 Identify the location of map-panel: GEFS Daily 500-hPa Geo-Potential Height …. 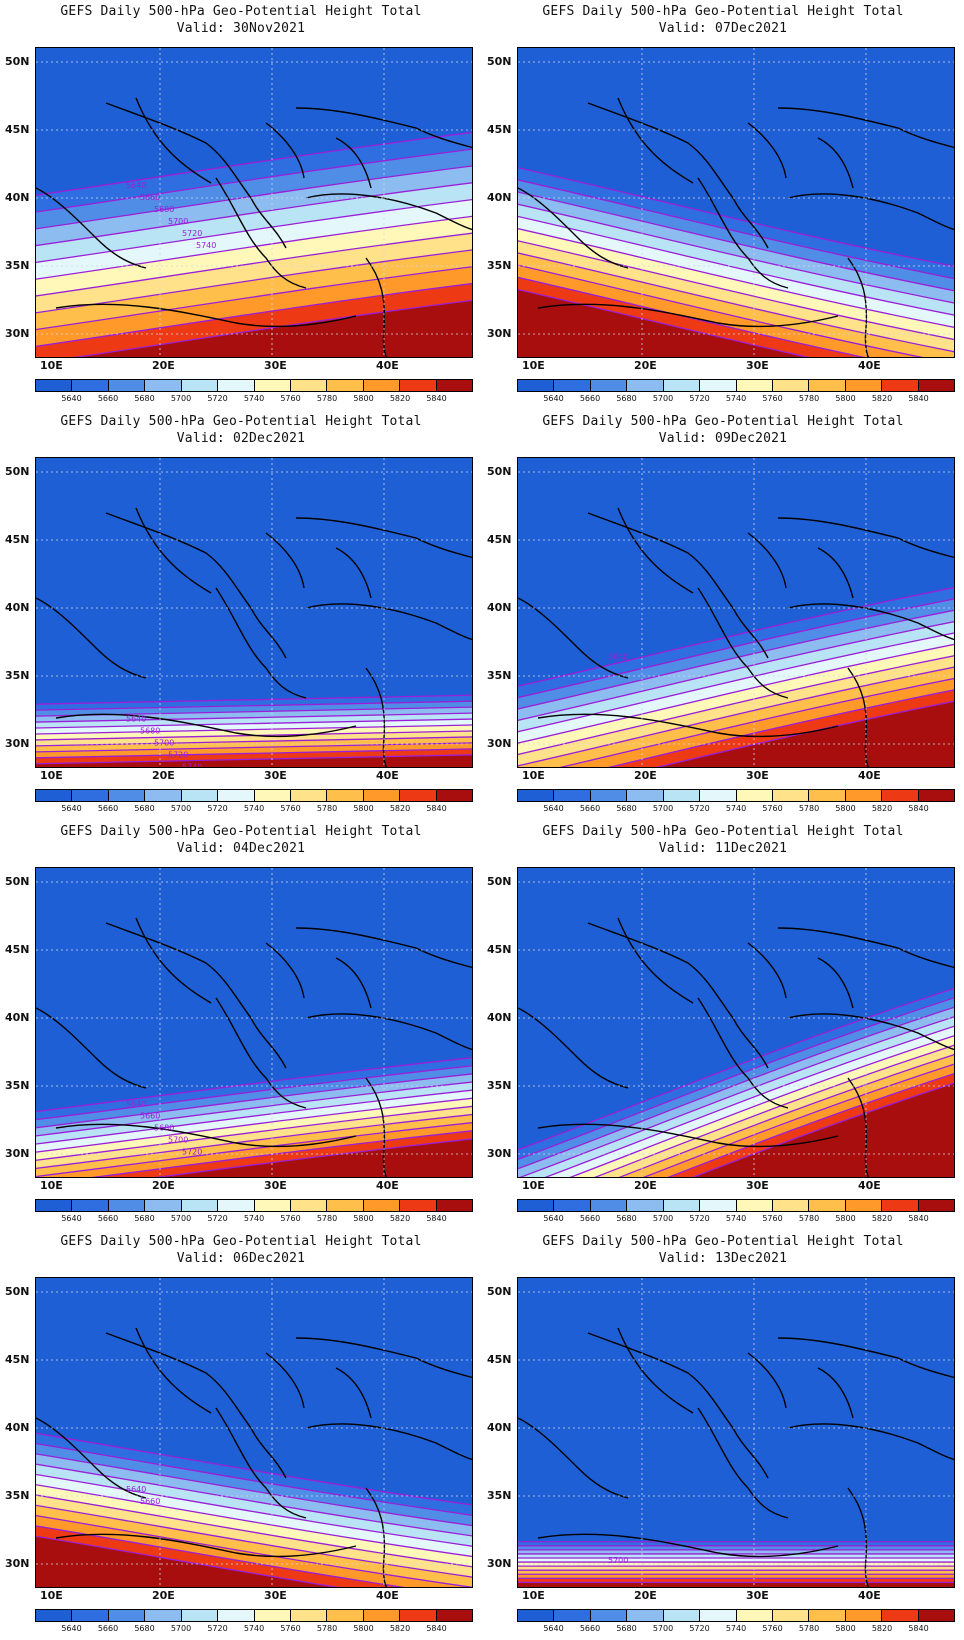
(241, 1435).